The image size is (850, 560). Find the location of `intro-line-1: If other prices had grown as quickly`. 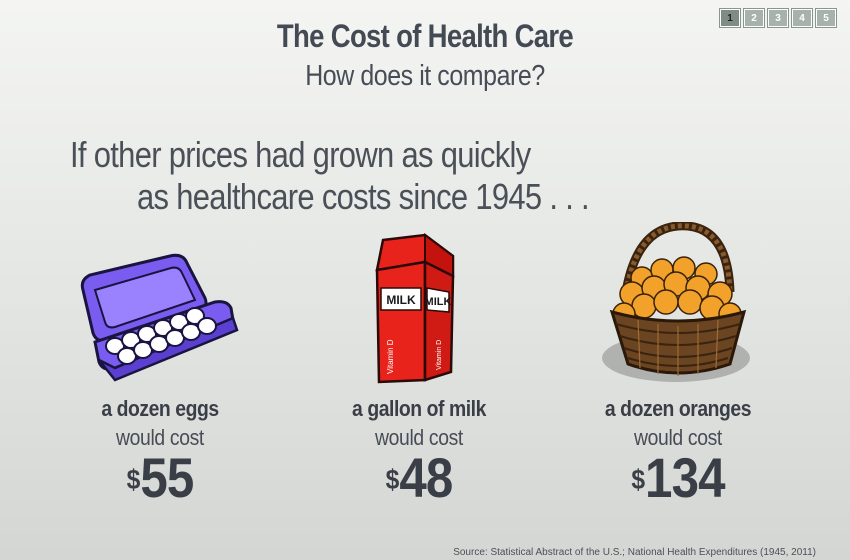

intro-line-1: If other prices had grown as quickly is located at coordinates (300, 154).